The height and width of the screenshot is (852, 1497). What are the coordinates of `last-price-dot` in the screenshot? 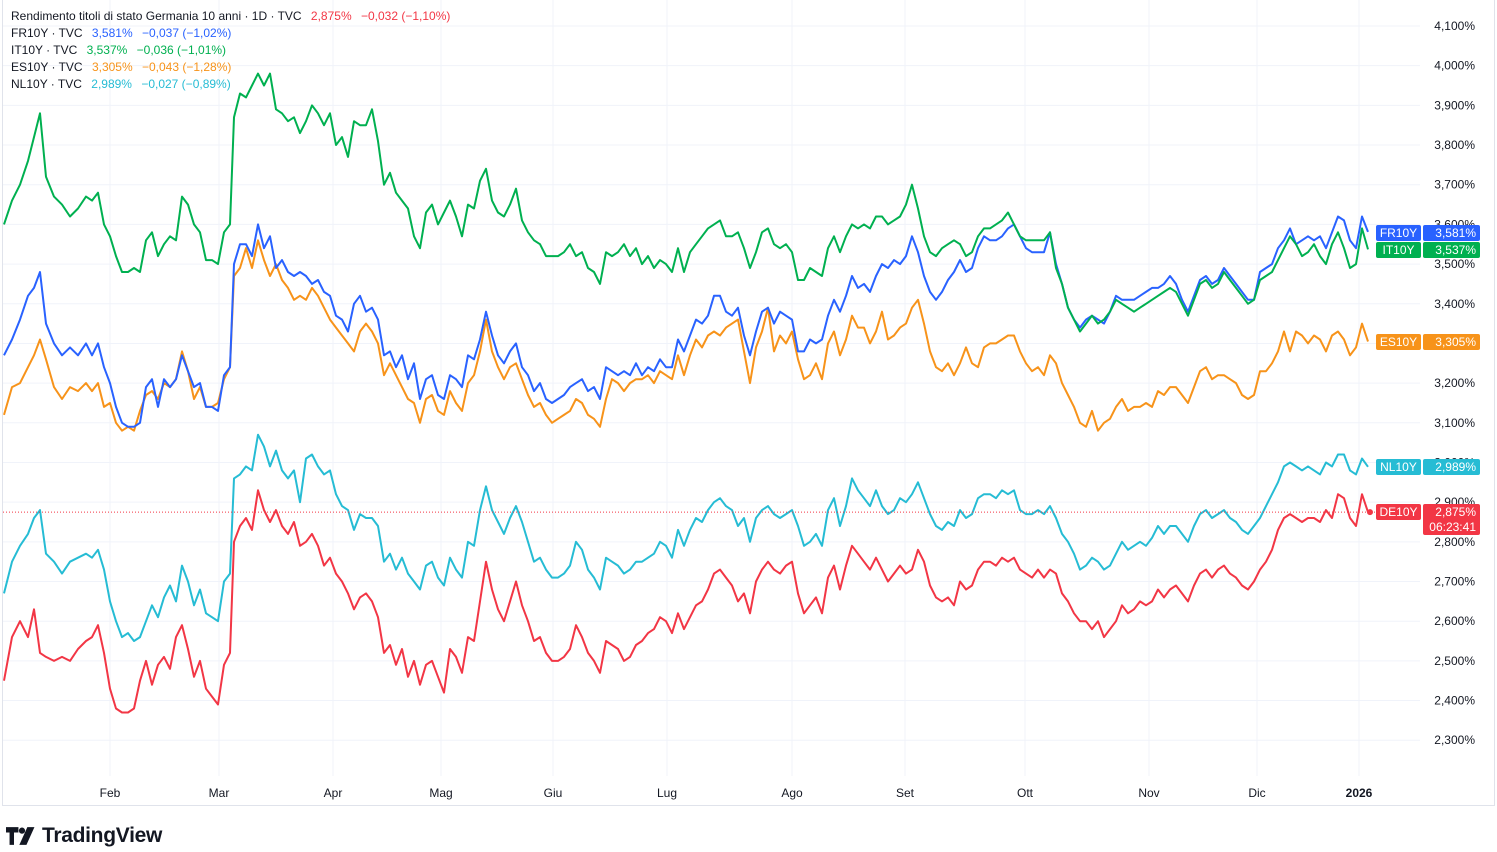 It's located at (1370, 512).